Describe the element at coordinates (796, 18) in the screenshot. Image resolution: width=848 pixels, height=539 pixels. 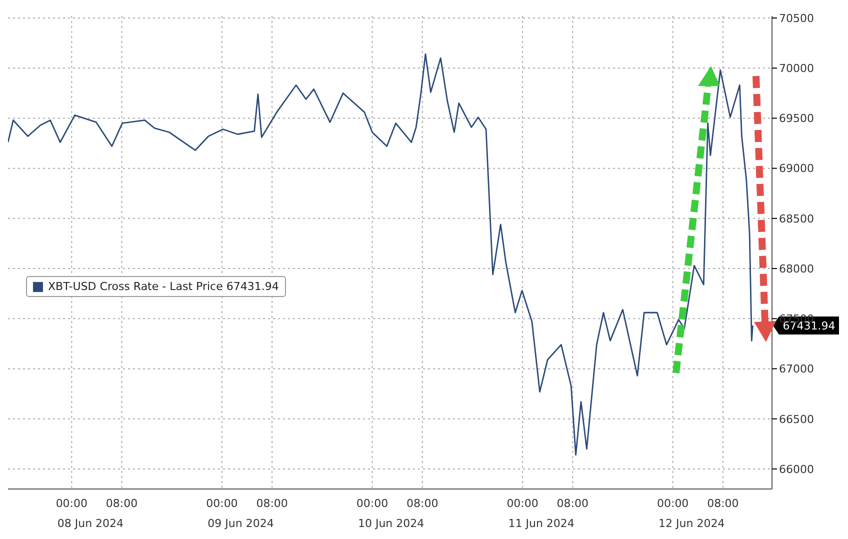
I see `y-tick-label: 70500` at that location.